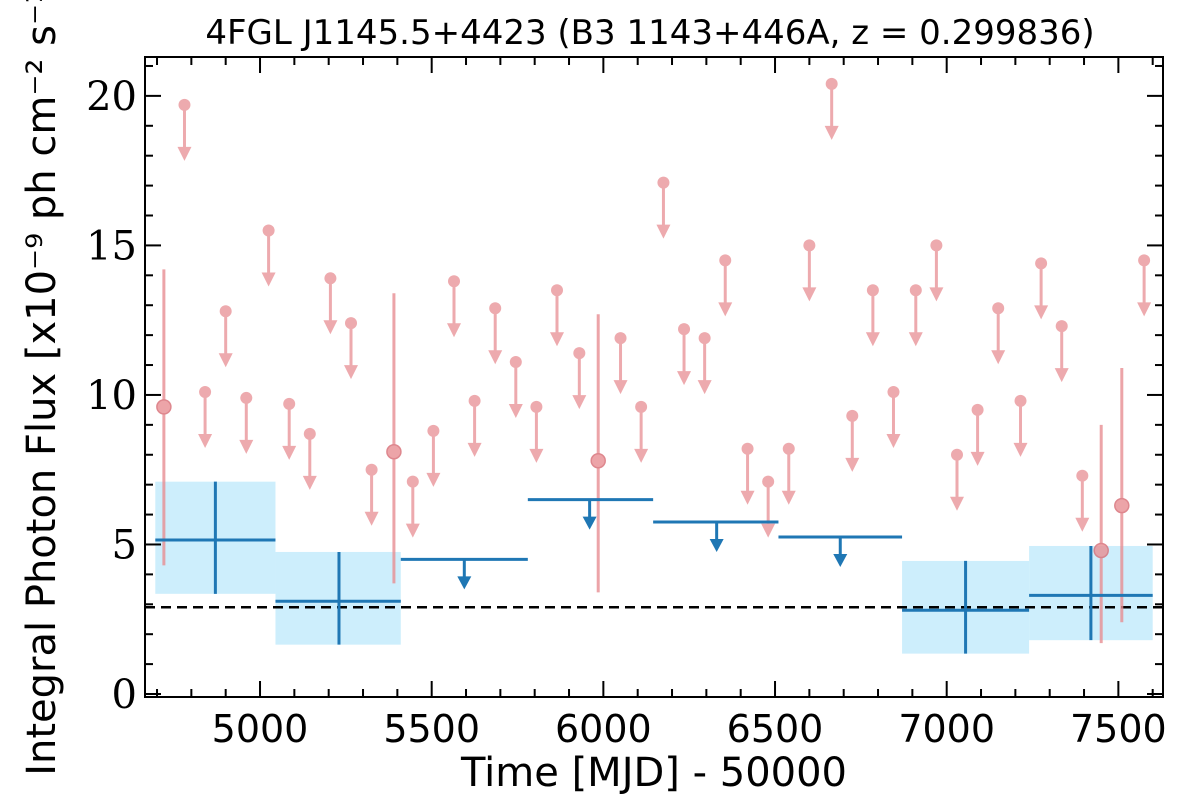 This screenshot has width=1200, height=800. What do you see at coordinates (1118, 729) in the screenshot?
I see `x-tick-label: 7500` at bounding box center [1118, 729].